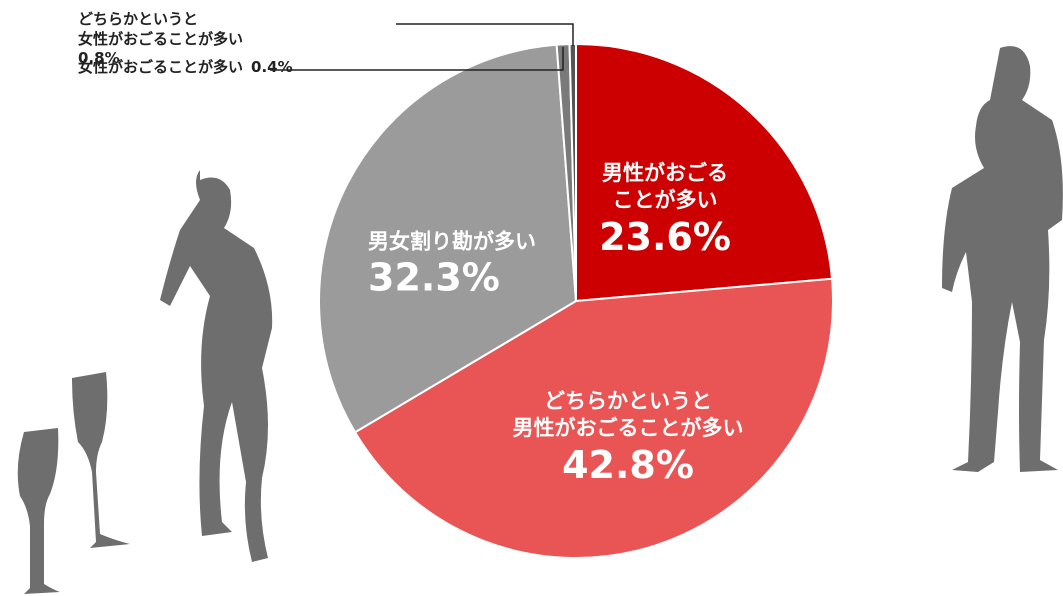  What do you see at coordinates (628, 464) in the screenshot?
I see `value-label: 42.8%` at bounding box center [628, 464].